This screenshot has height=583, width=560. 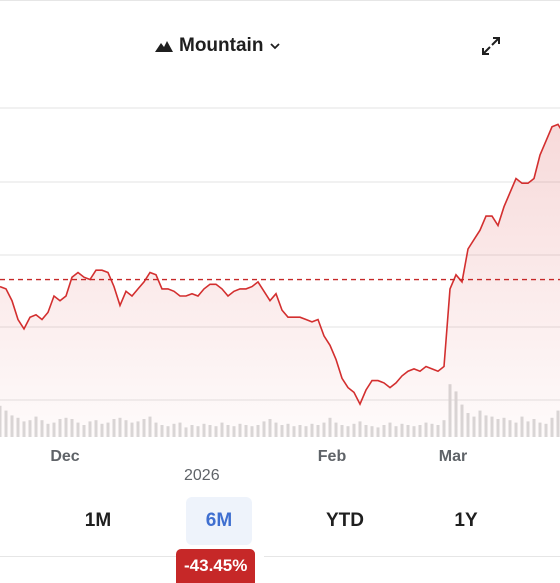 I want to click on x-tick-label: Mar, so click(x=453, y=456).